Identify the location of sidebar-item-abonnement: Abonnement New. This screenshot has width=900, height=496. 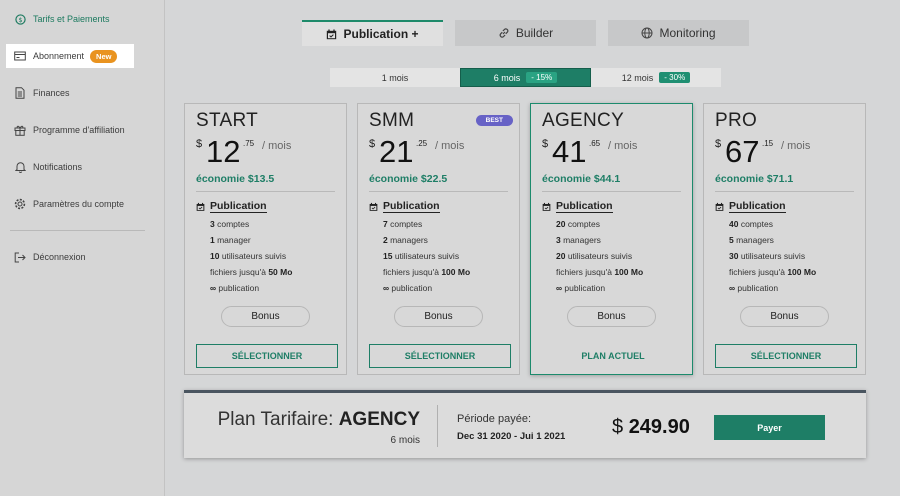
(70, 56).